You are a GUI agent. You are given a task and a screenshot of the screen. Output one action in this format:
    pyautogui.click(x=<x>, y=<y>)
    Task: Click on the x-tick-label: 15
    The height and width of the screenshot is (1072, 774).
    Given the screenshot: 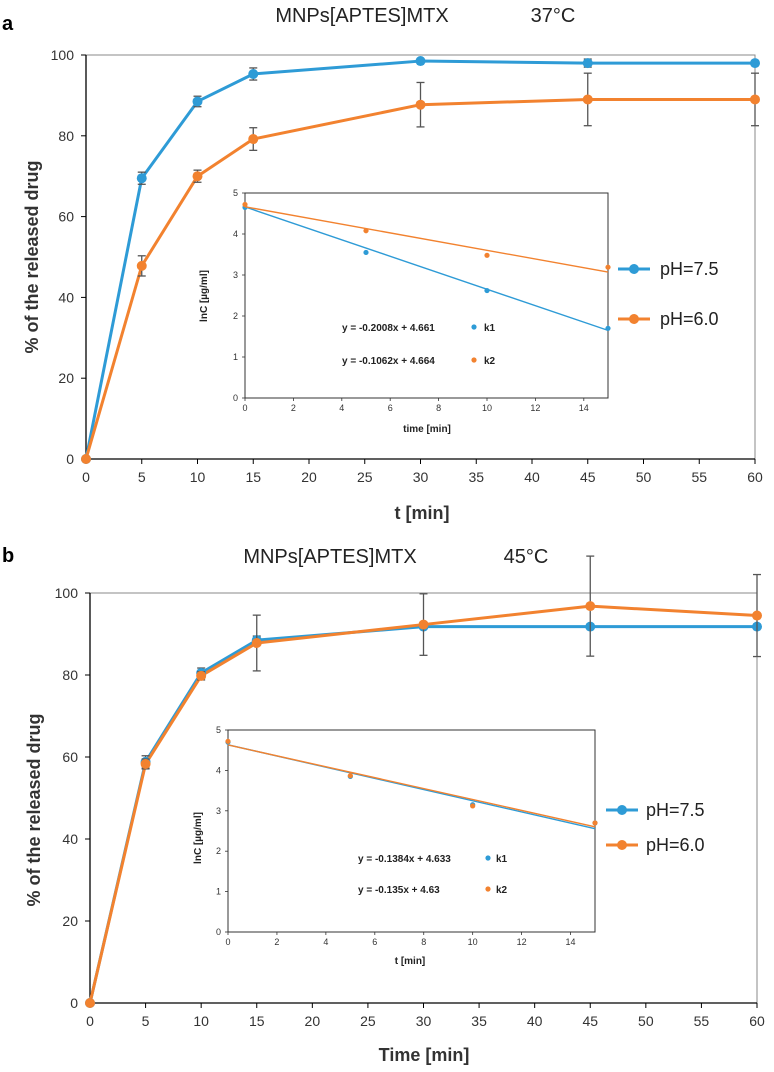 What is the action you would take?
    pyautogui.click(x=257, y=1021)
    